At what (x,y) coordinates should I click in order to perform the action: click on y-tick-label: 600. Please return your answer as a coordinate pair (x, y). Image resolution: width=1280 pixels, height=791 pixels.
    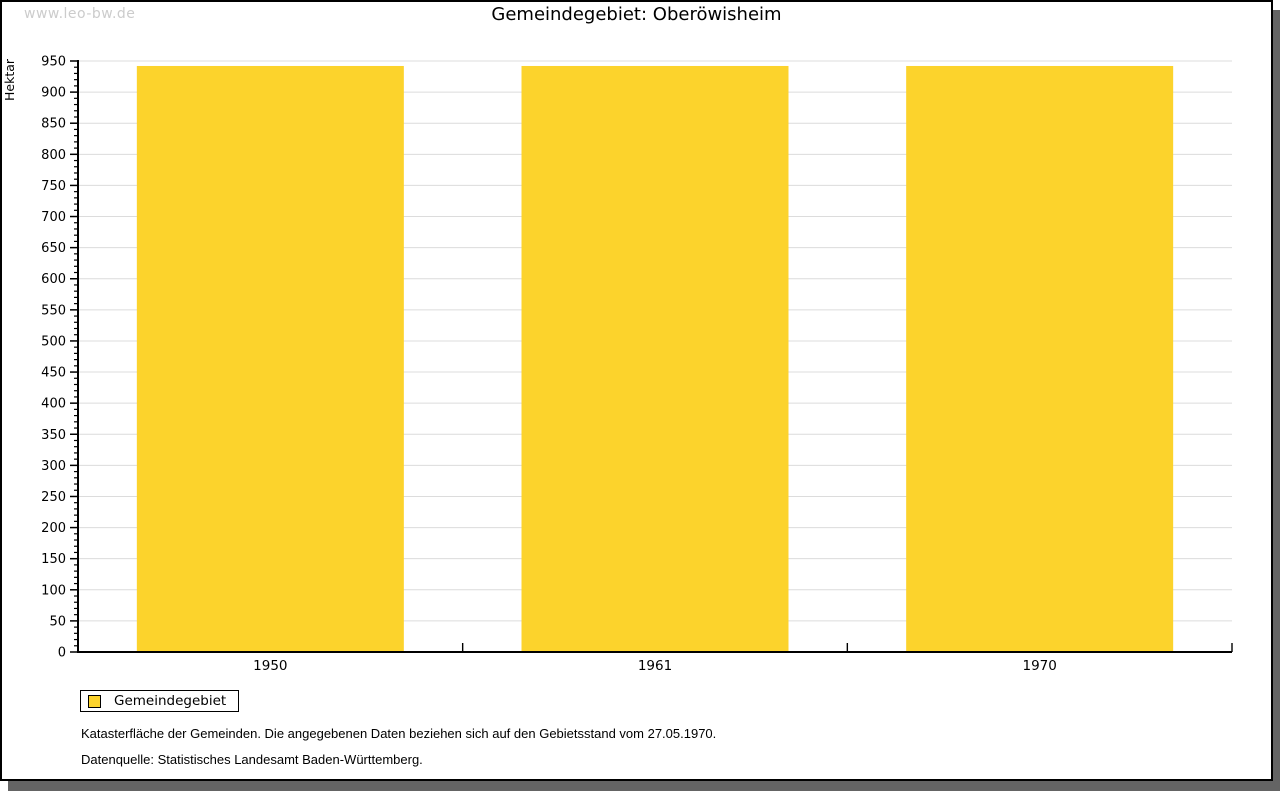
    Looking at the image, I should click on (53, 279).